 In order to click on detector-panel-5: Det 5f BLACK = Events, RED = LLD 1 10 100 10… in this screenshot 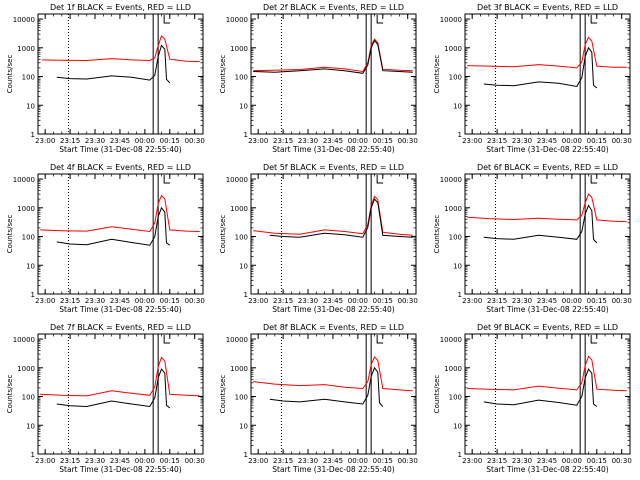, I will do `click(318, 238)`.